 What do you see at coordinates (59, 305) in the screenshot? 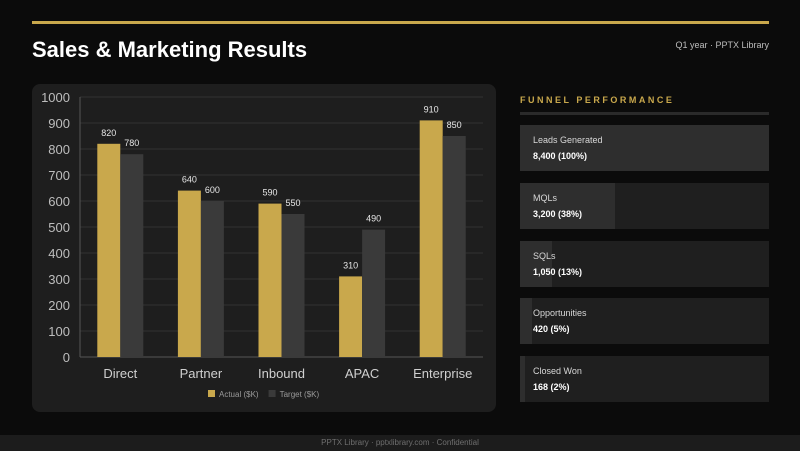
I see `y-tick-label: 200` at bounding box center [59, 305].